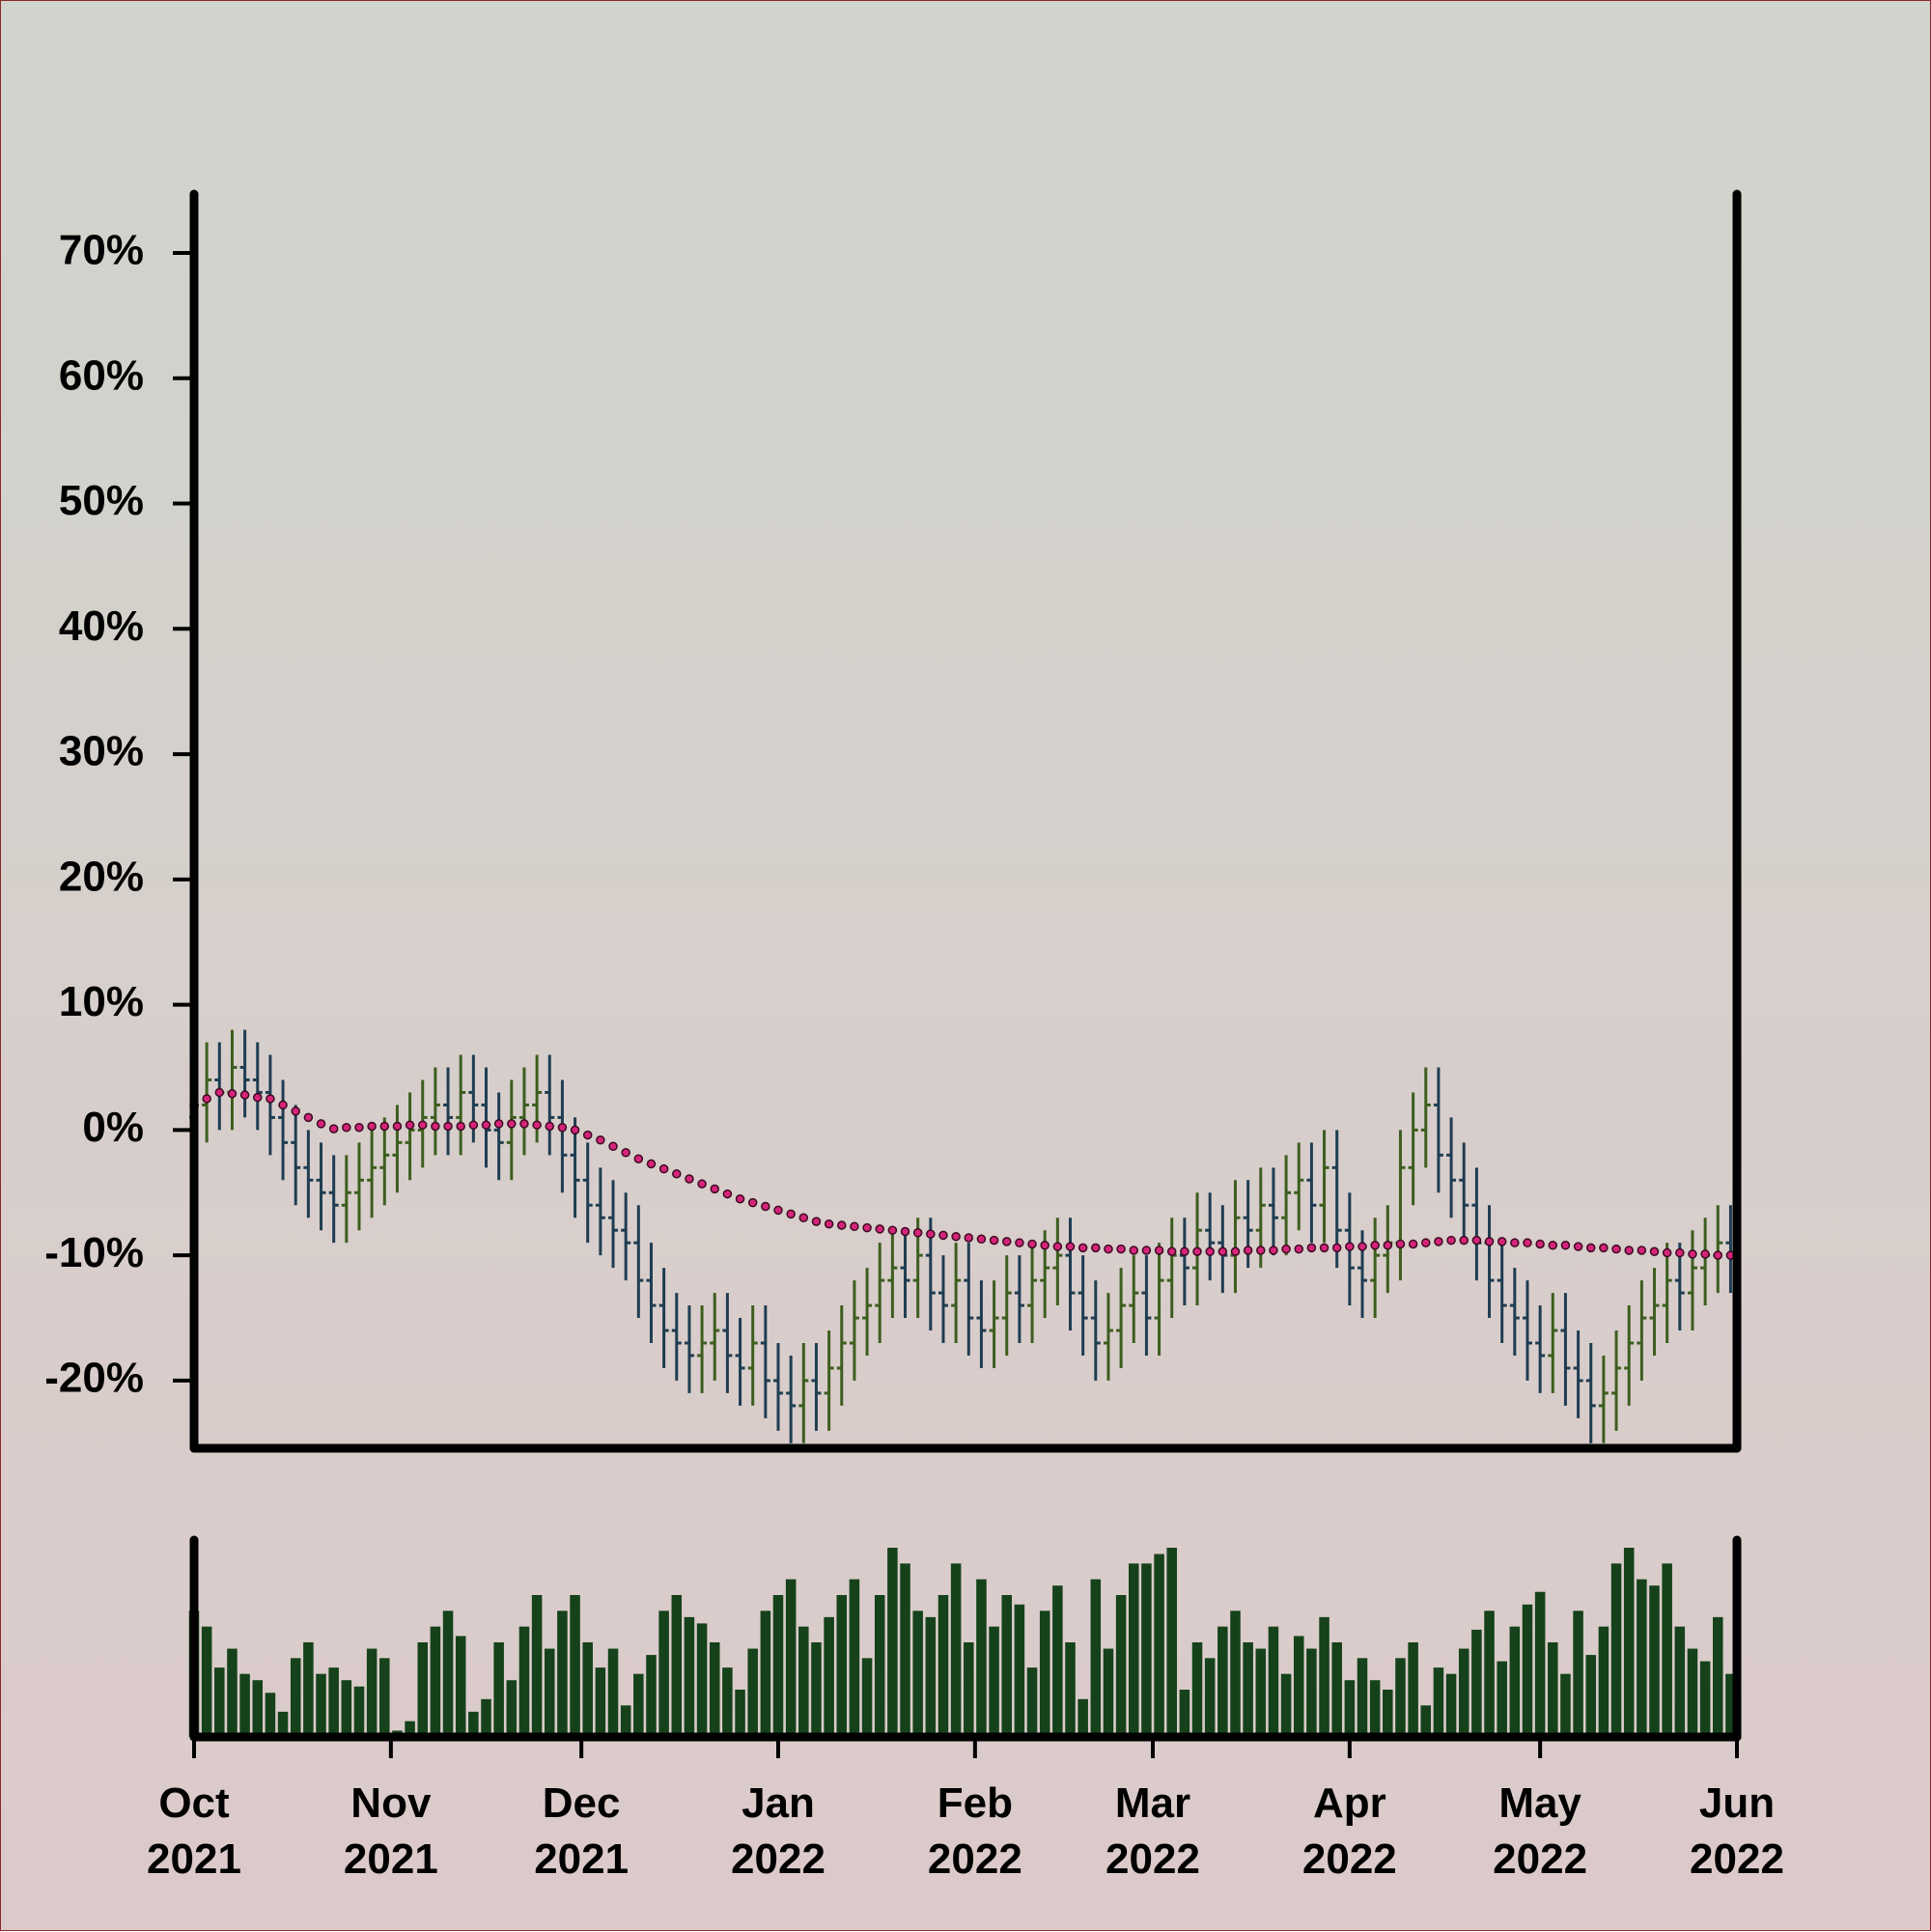 This screenshot has height=1932, width=1931. Describe the element at coordinates (101, 251) in the screenshot. I see `y-tick-label: 70%` at that location.